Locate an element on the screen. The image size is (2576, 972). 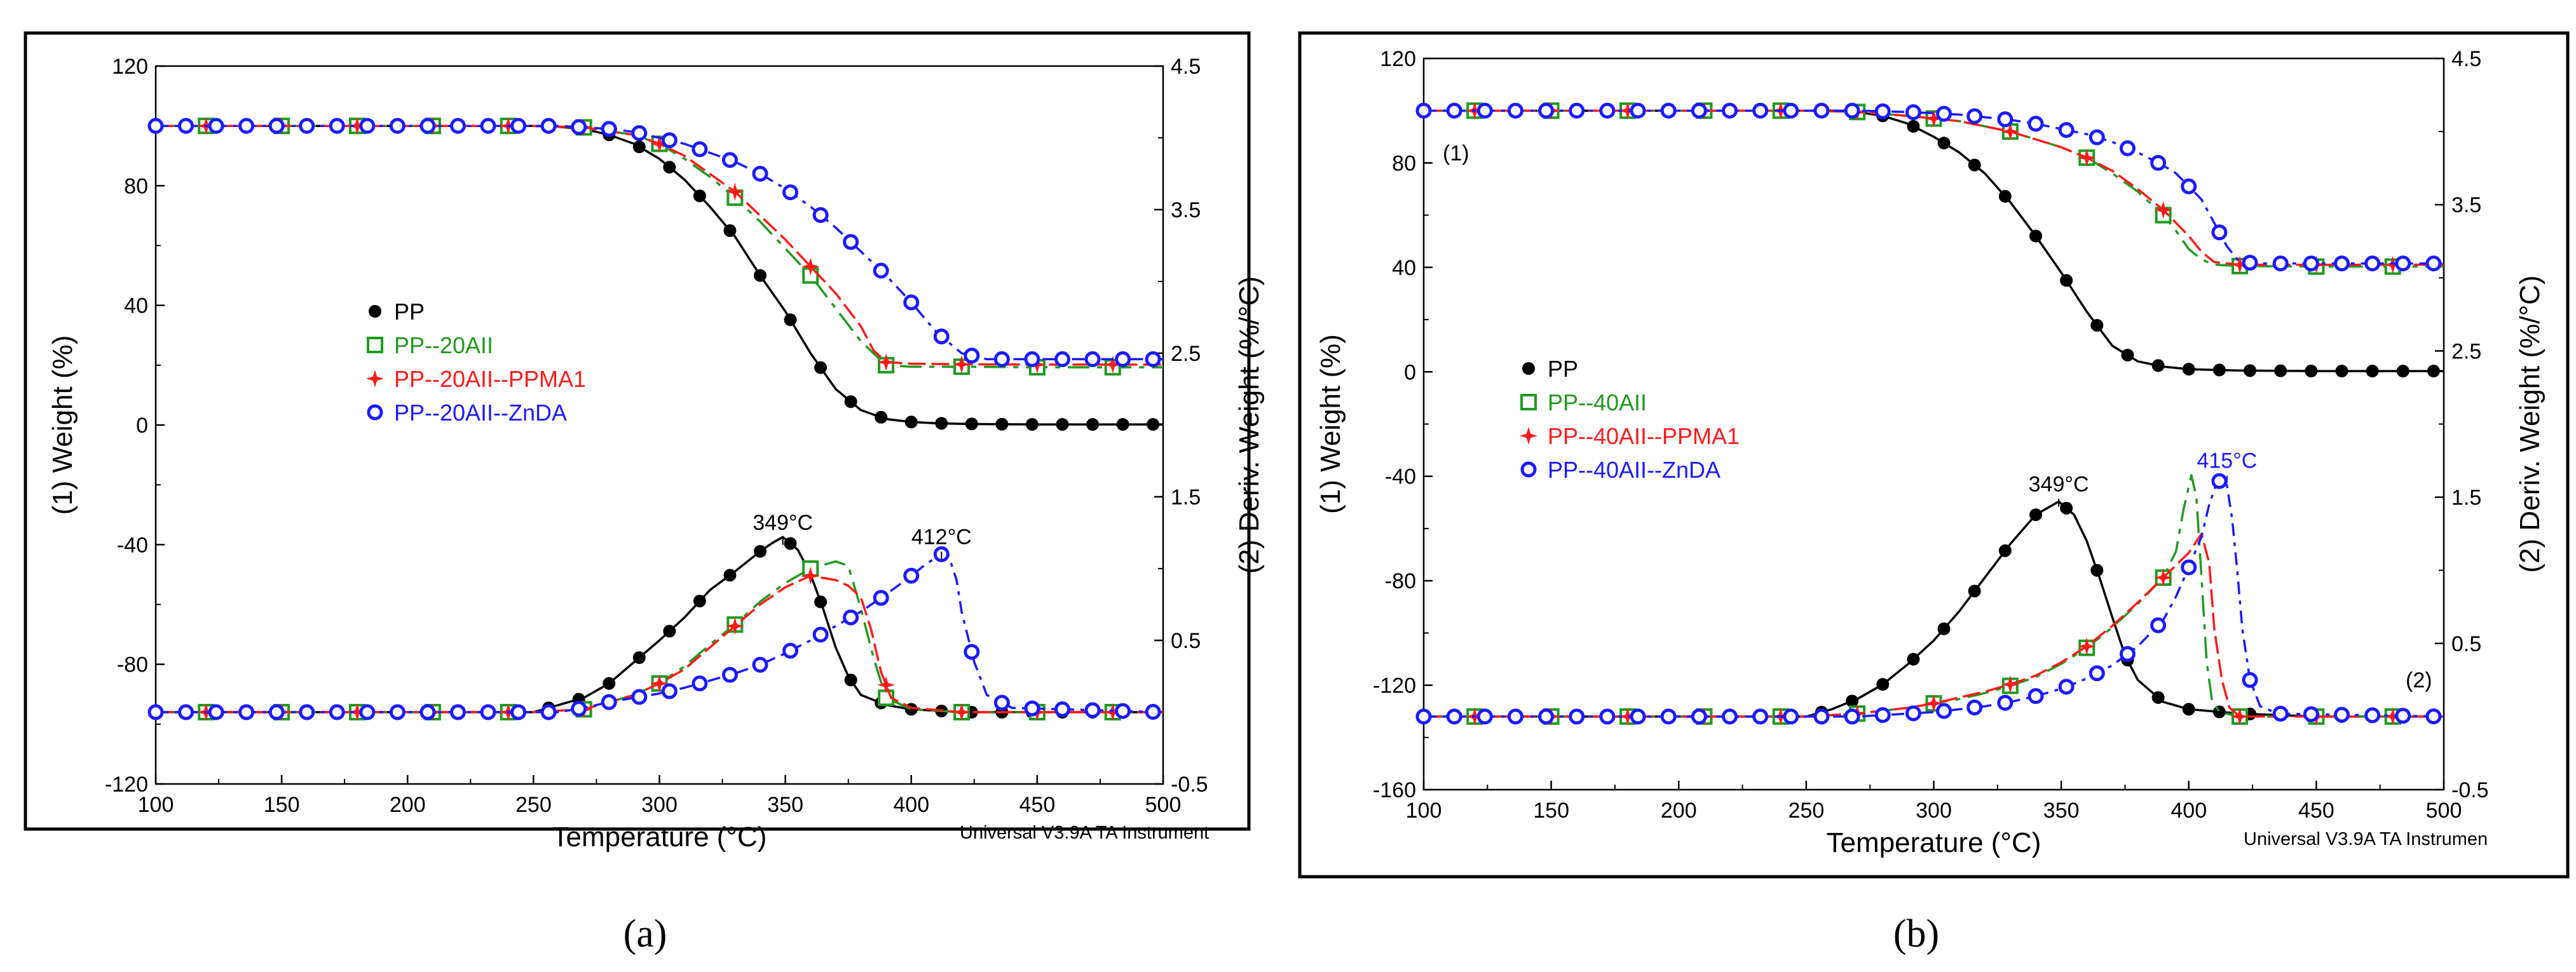
y-tick-label: 80 is located at coordinates (136, 186).